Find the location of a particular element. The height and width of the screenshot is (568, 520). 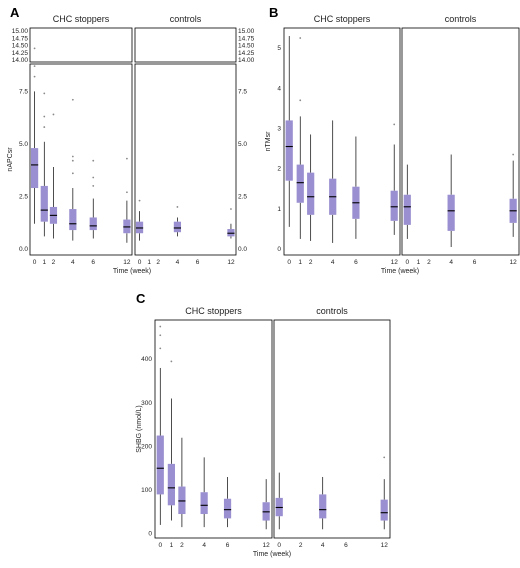

y-tick-label-B: 4 is located at coordinates (279, 88).